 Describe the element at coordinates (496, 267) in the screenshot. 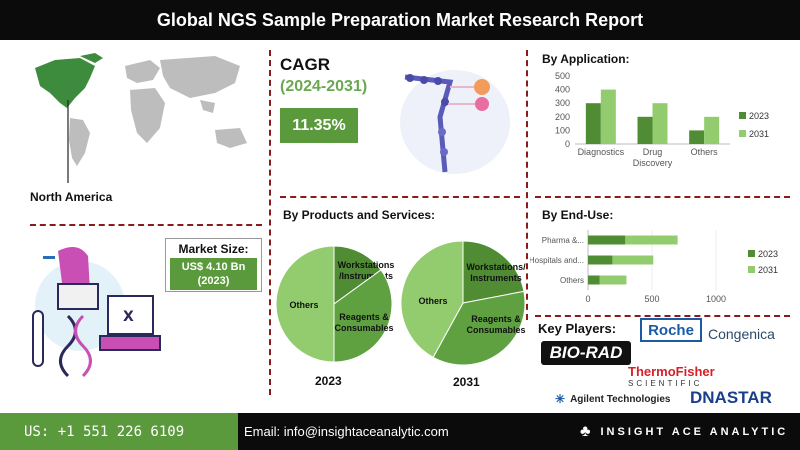

I see `pie-label: Workstations/` at that location.